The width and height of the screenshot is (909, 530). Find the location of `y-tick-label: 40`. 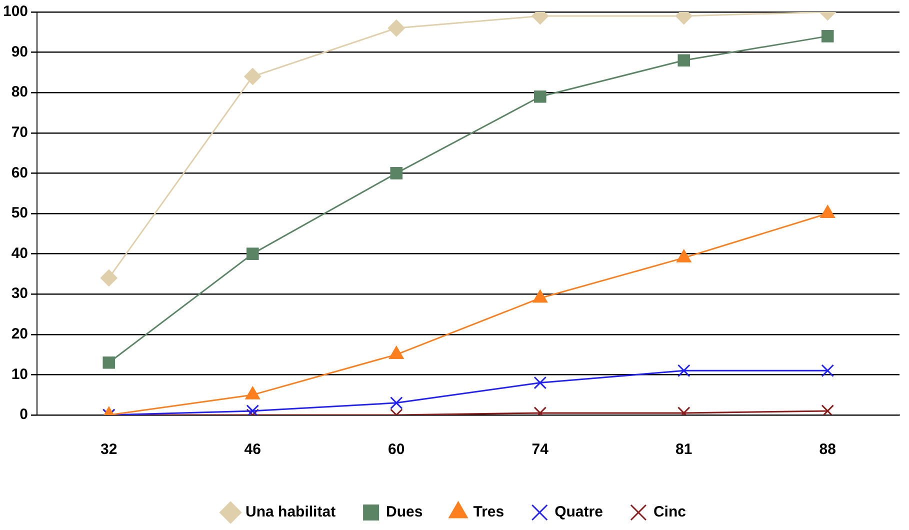

y-tick-label: 40 is located at coordinates (19, 253).